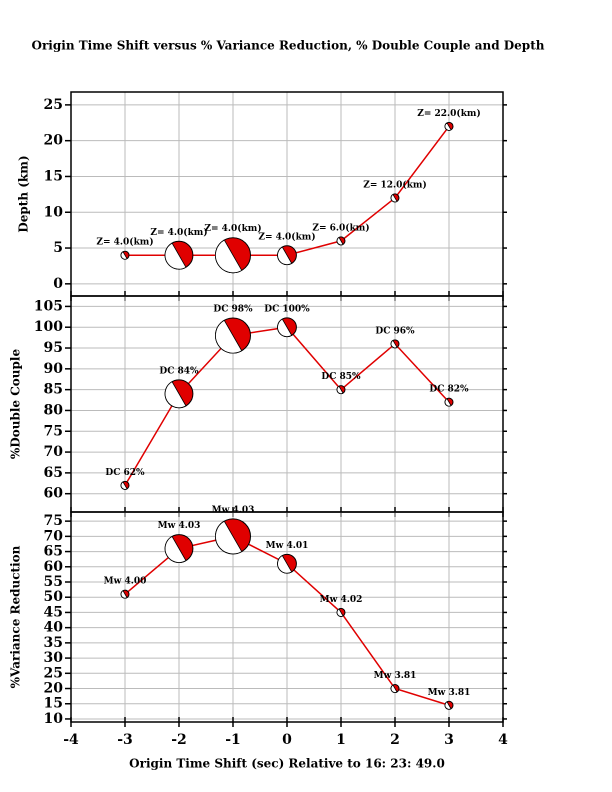 This screenshot has height=792, width=612. What do you see at coordinates (449, 390) in the screenshot?
I see `value-label: DC 82%` at bounding box center [449, 390].